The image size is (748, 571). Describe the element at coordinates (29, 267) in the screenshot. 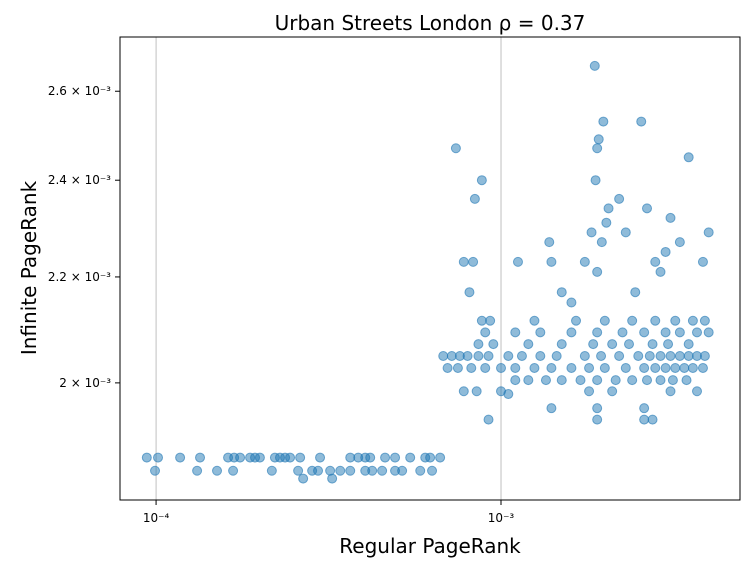

I see `y-axis-label: Infinite PageRank` at that location.